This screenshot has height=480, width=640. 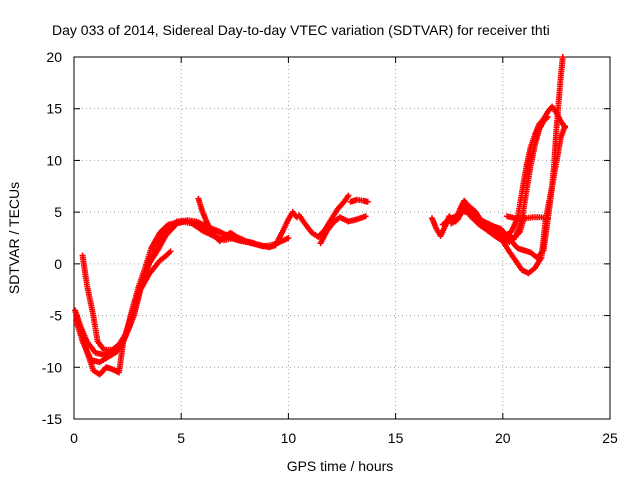 What do you see at coordinates (344, 438) in the screenshot?
I see `x-tick-labels: 0 5 10 15 20 25` at bounding box center [344, 438].